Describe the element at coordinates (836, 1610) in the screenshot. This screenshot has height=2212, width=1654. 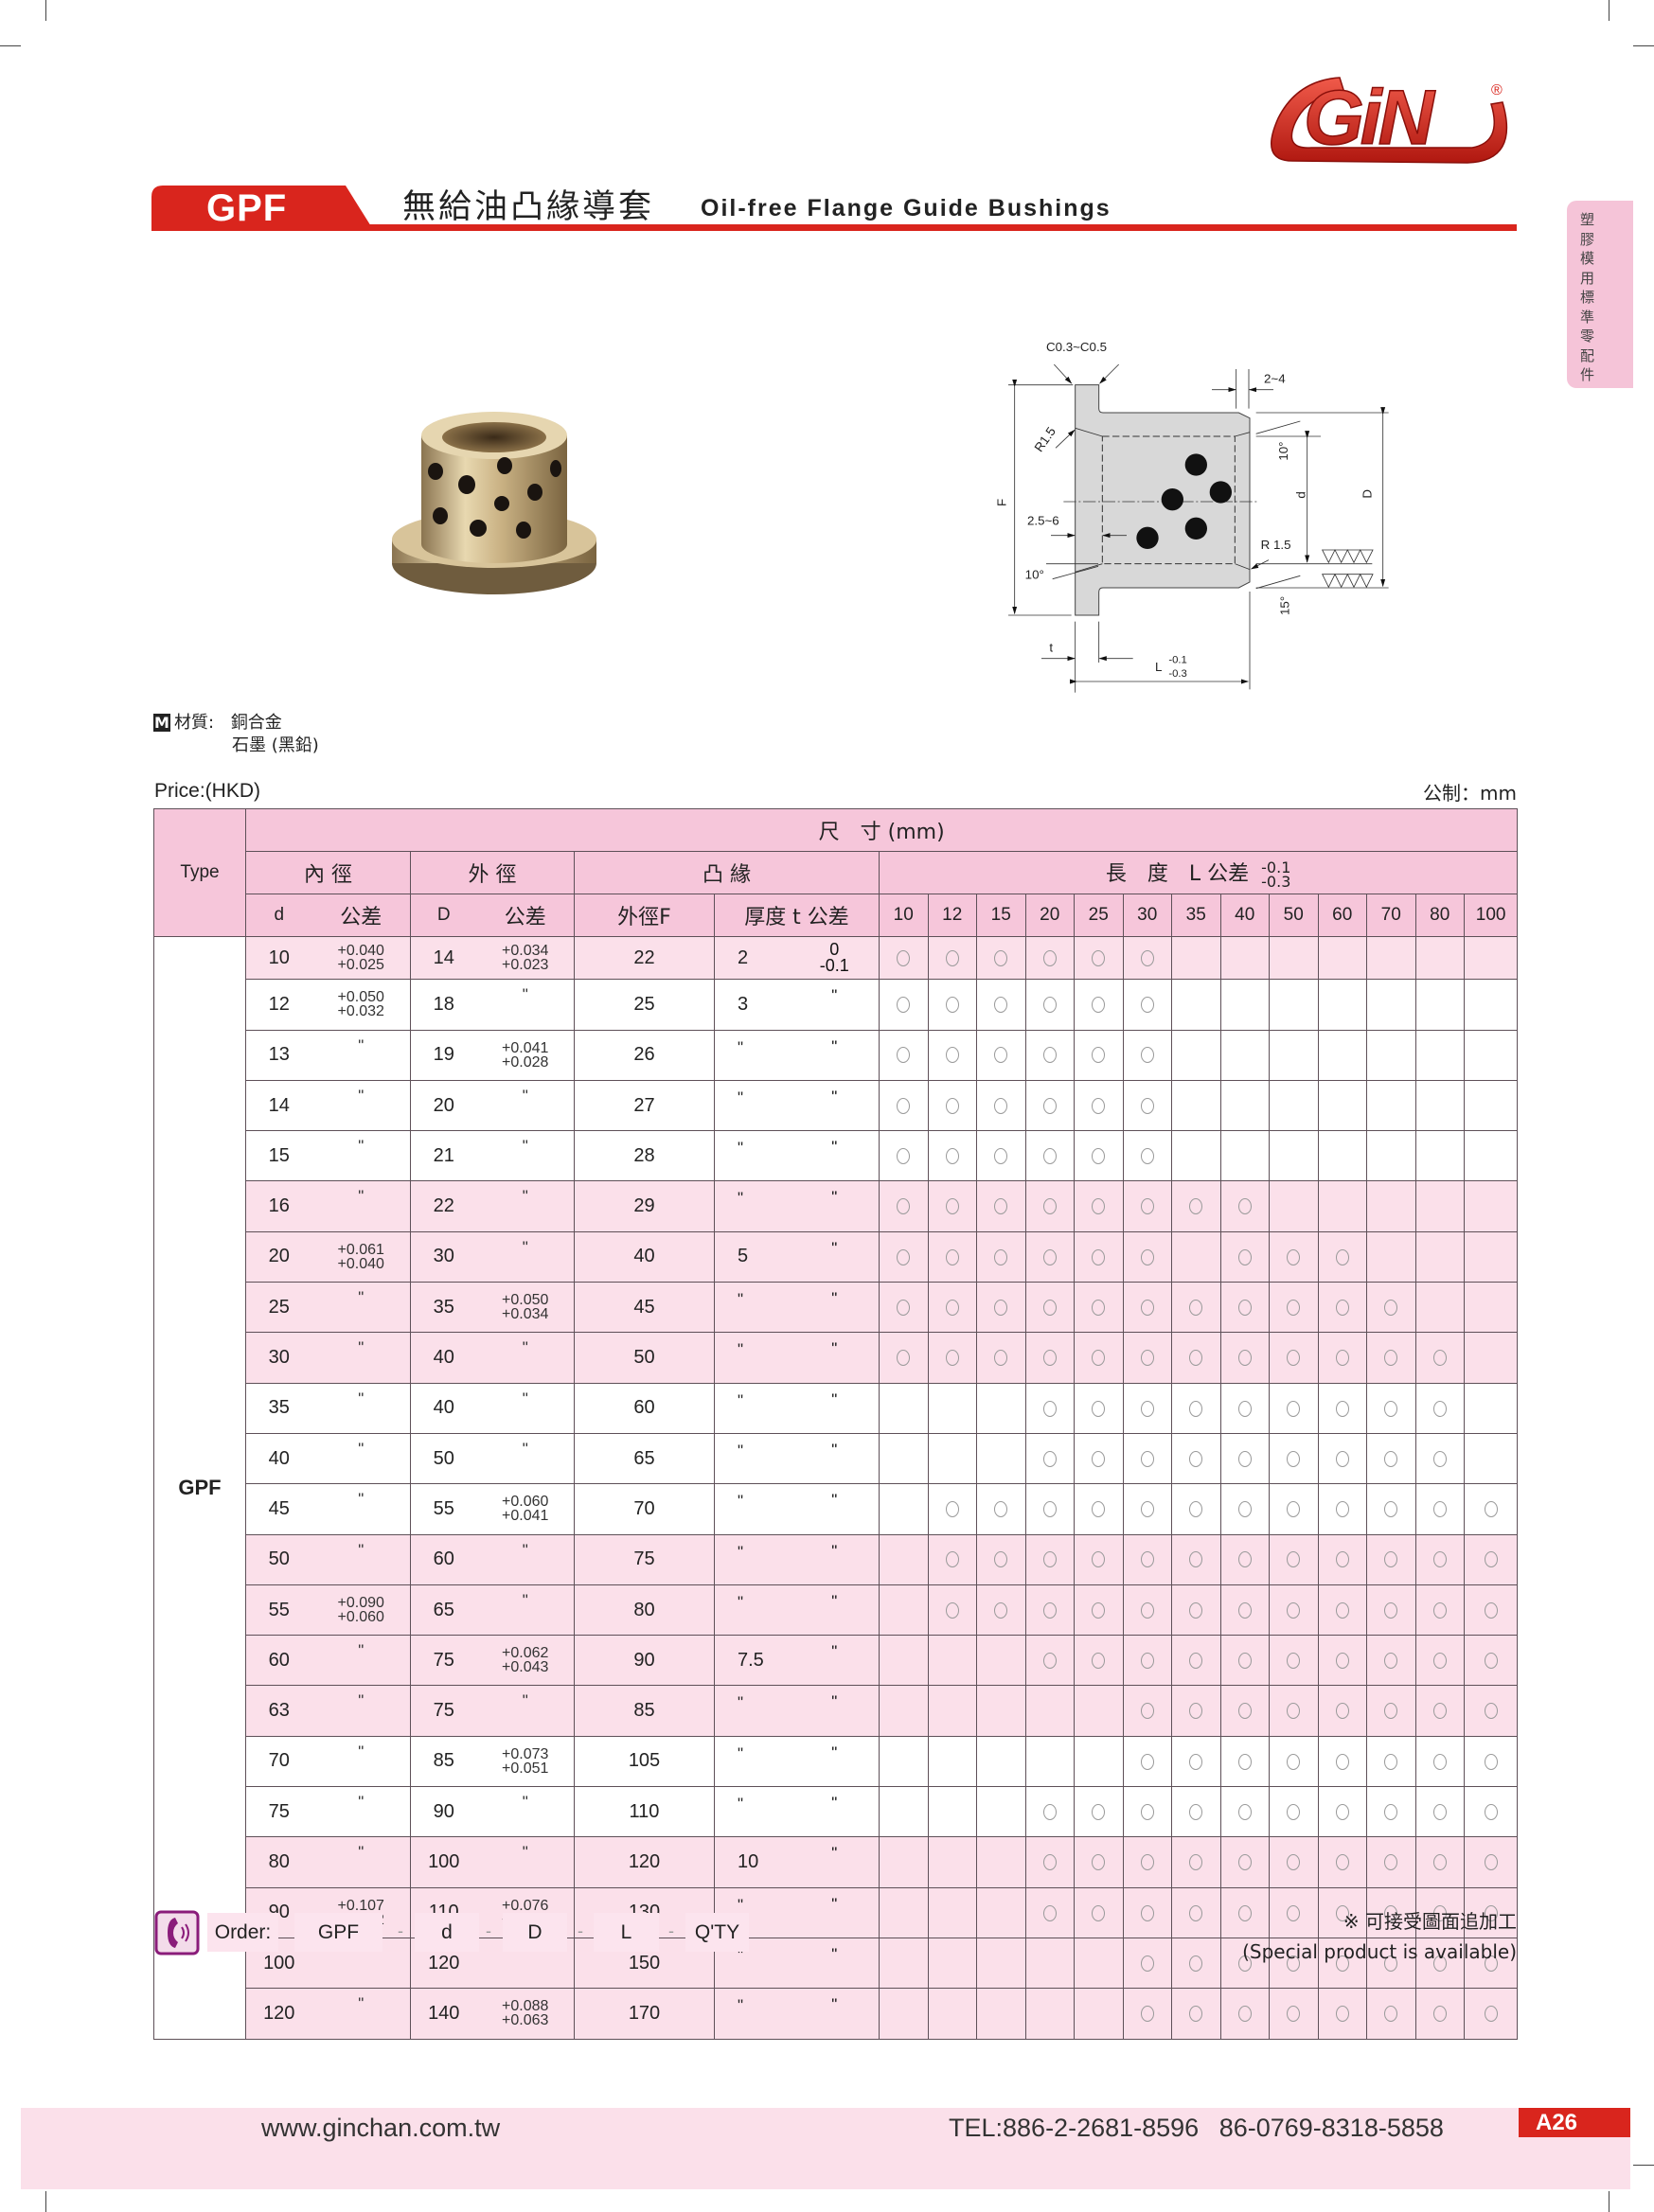
I see `table-row: 55 +0.090 +0.060 65 " 80 " "` at that location.